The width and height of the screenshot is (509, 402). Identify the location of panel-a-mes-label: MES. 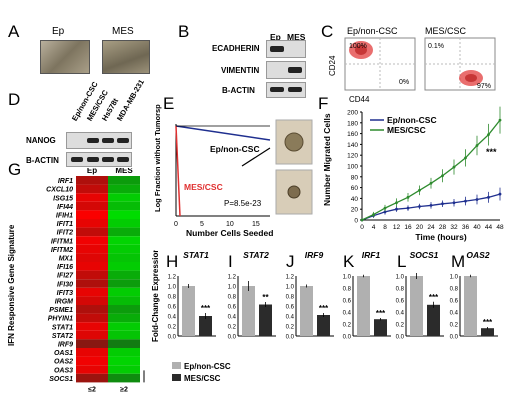
(123, 31).